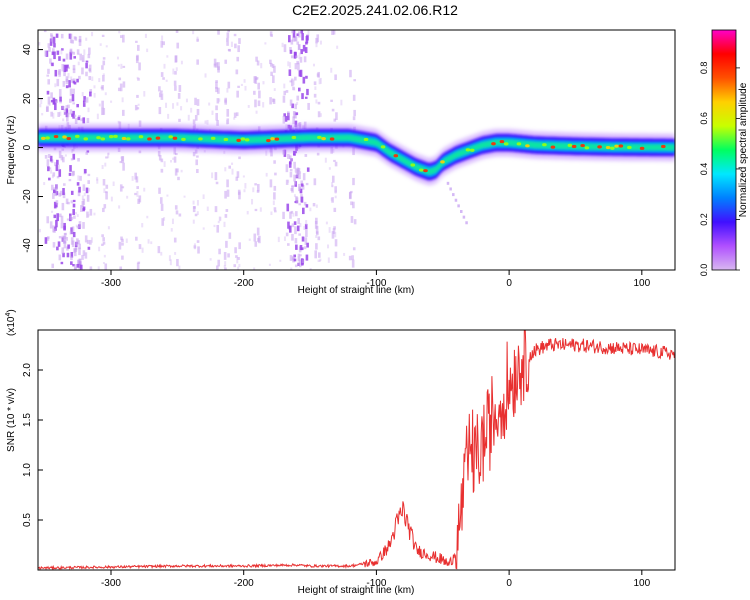 The height and width of the screenshot is (600, 750). I want to click on spectrogram-x-tick-label: 100, so click(641, 283).